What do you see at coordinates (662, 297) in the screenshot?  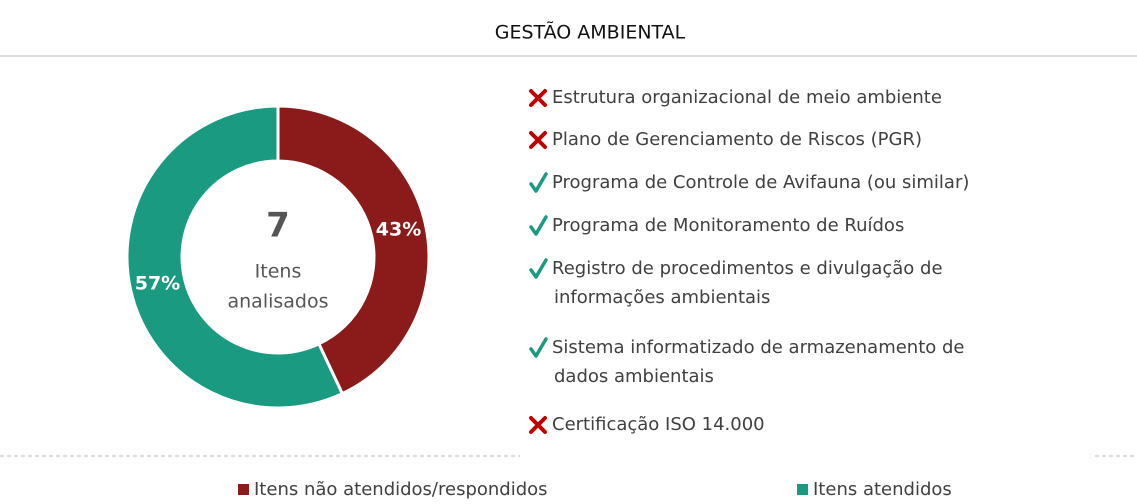 I see `checklist-text: informações ambientais` at bounding box center [662, 297].